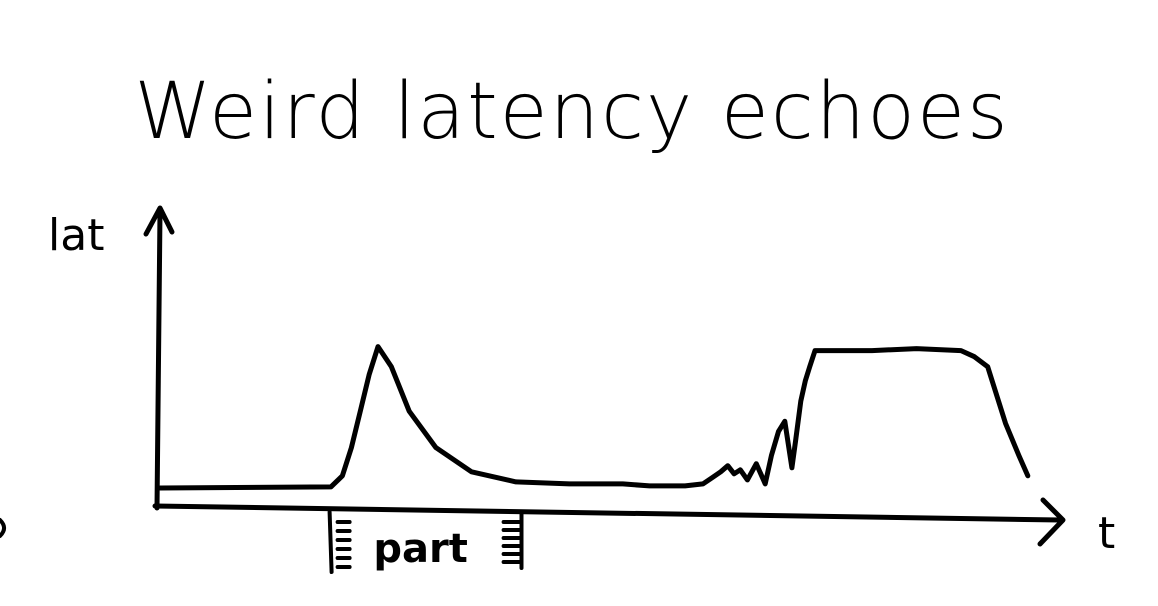  I want to click on x-axis-arrow-icon, so click(1051, 522).